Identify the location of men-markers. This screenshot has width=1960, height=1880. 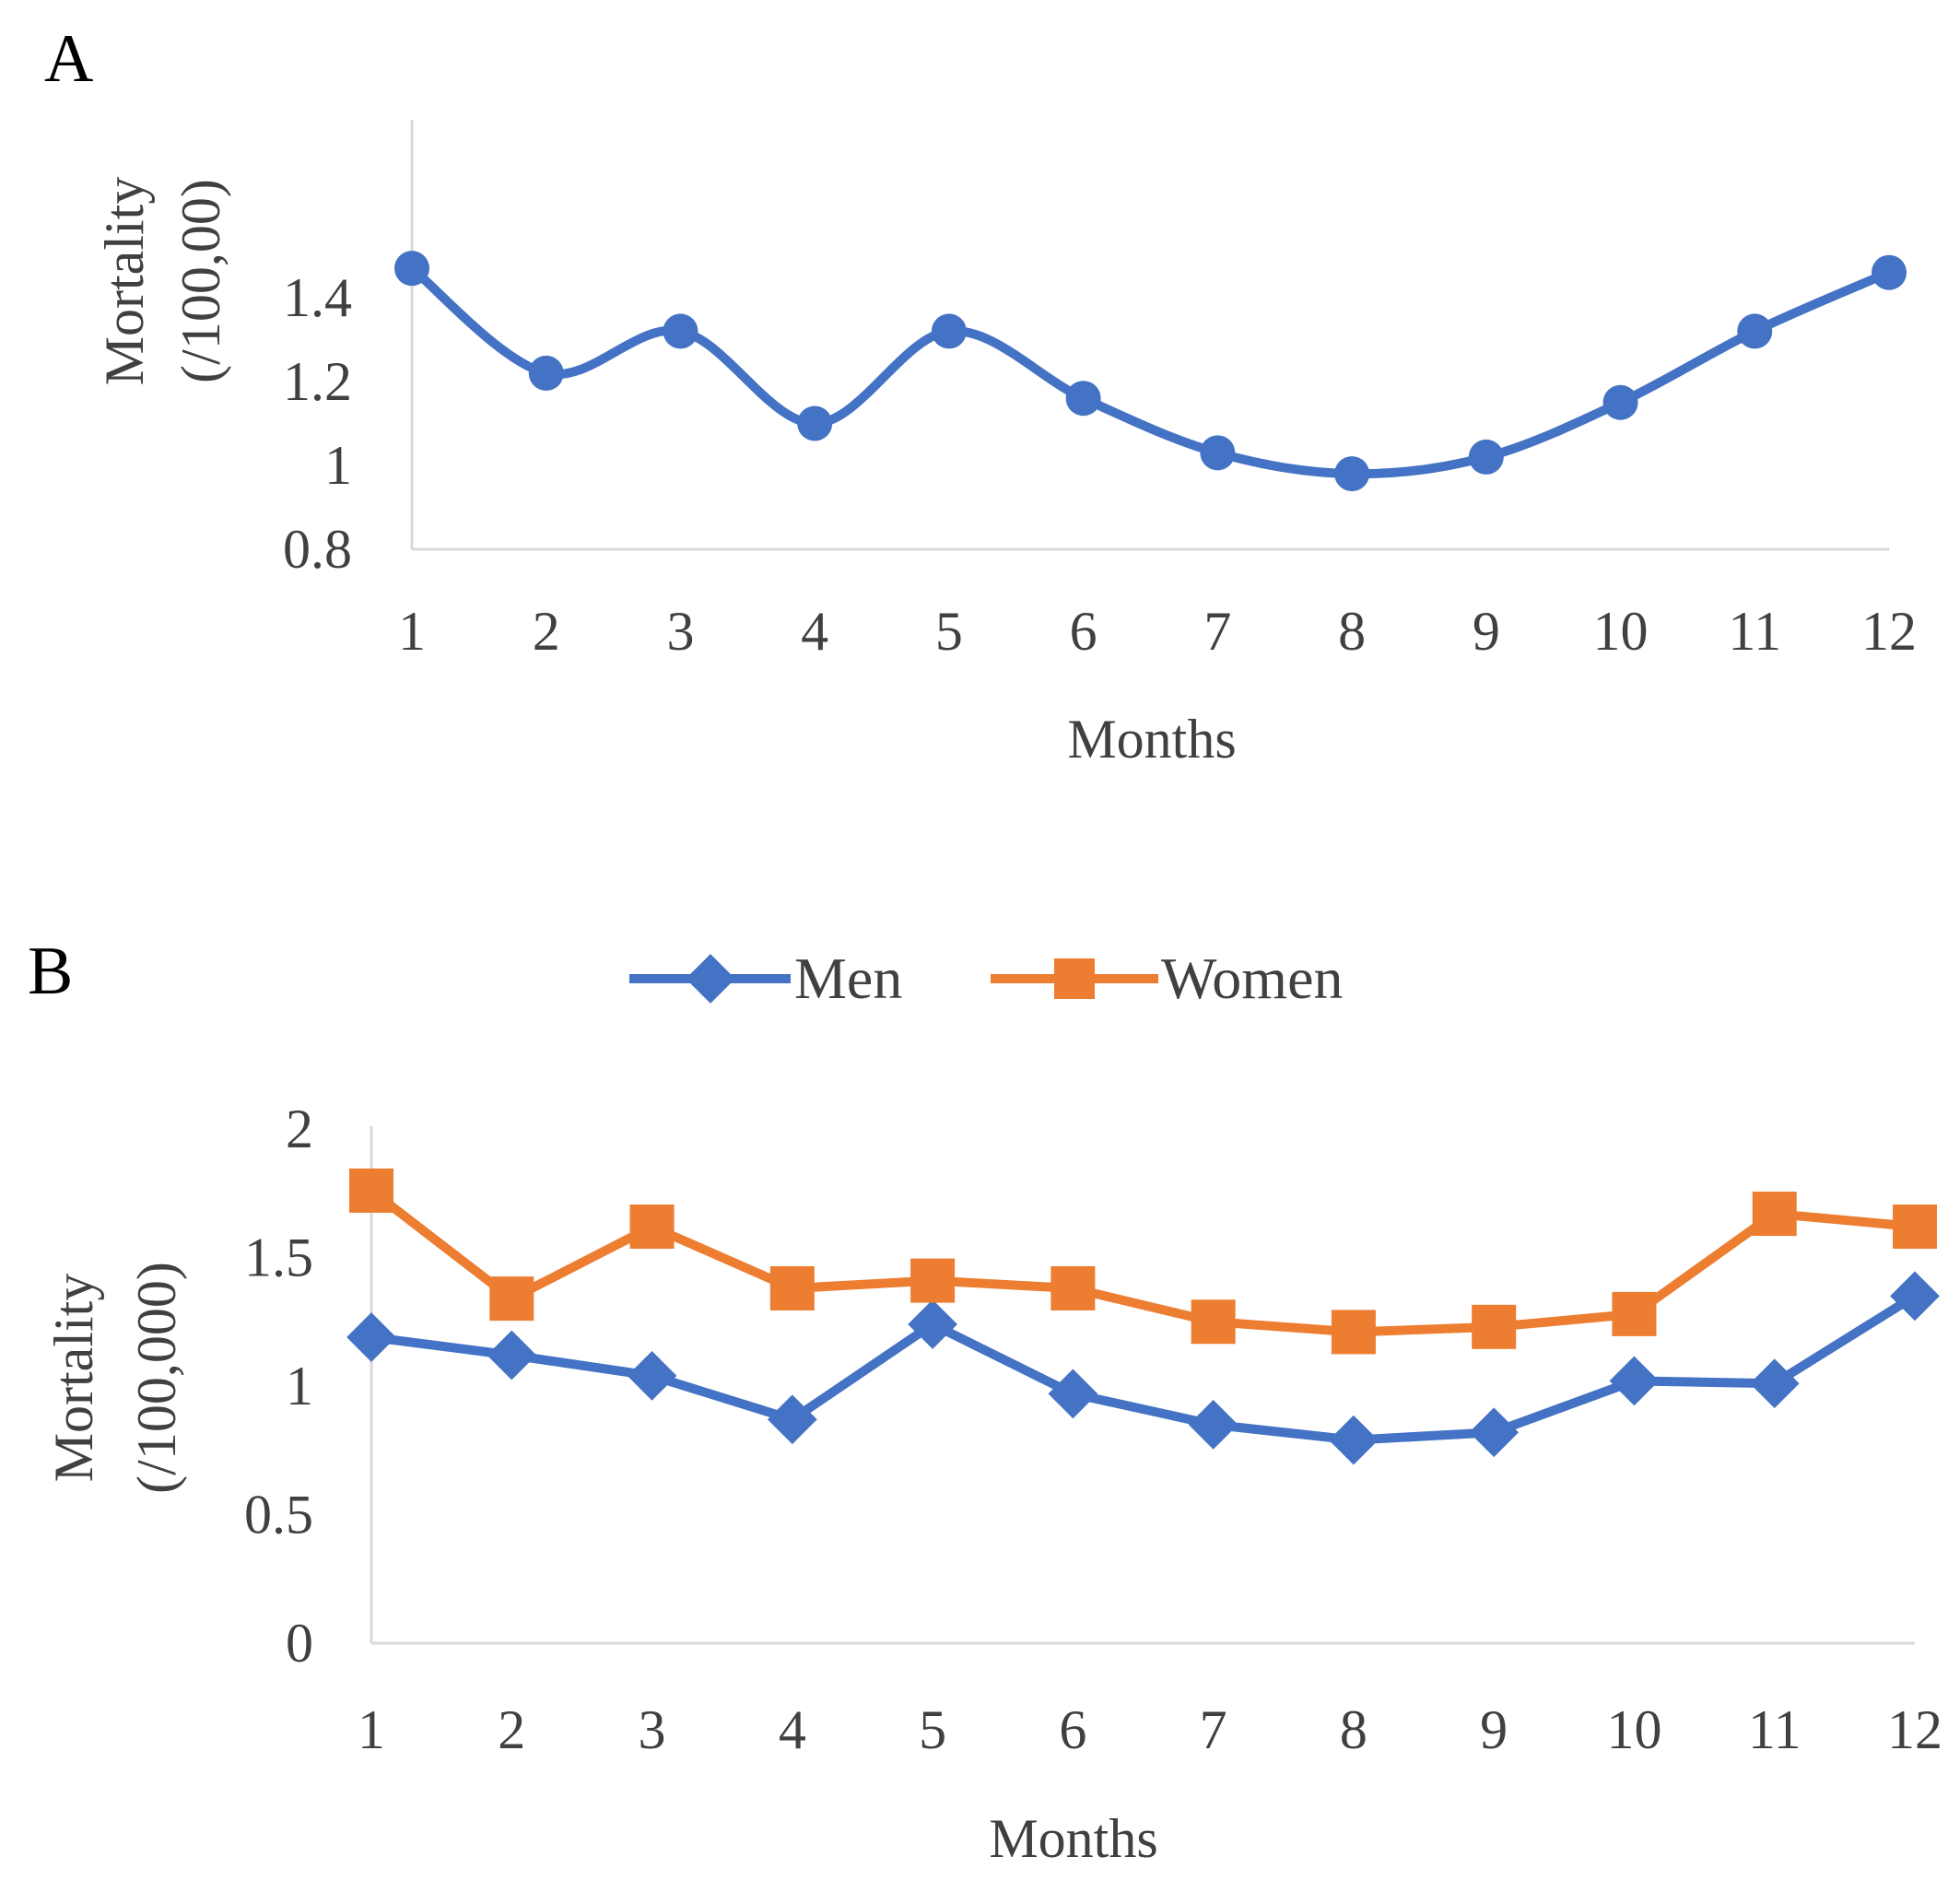
(1143, 1368).